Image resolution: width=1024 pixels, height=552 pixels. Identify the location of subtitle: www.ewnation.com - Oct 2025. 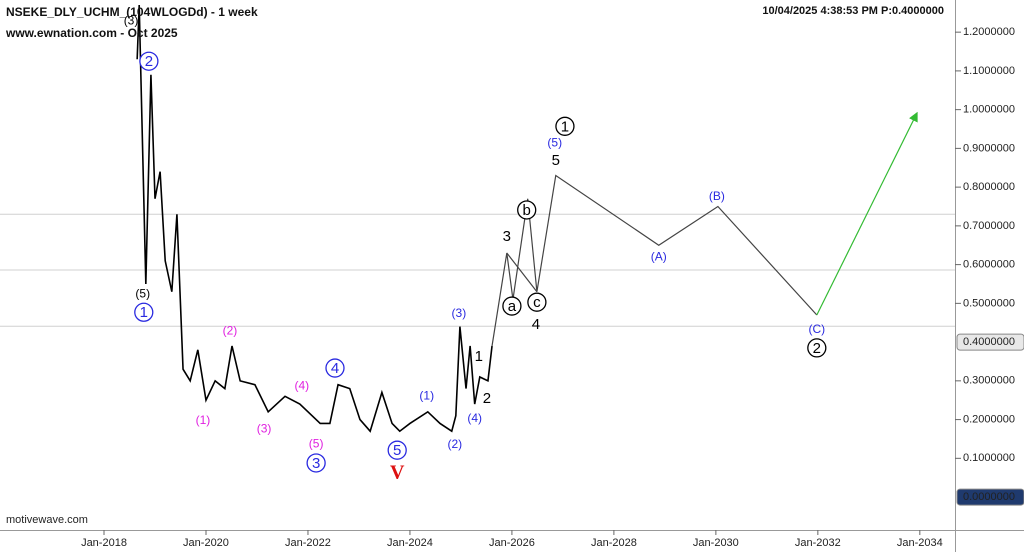
(91, 33).